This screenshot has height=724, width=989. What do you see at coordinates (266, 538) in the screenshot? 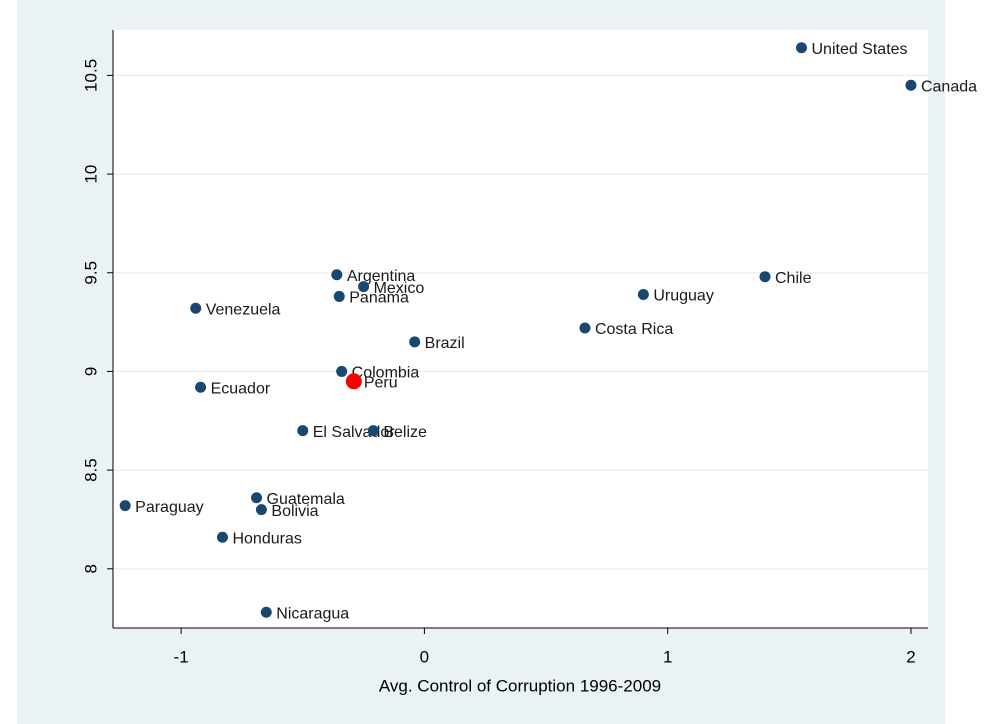
I see `point-label: Honduras` at bounding box center [266, 538].